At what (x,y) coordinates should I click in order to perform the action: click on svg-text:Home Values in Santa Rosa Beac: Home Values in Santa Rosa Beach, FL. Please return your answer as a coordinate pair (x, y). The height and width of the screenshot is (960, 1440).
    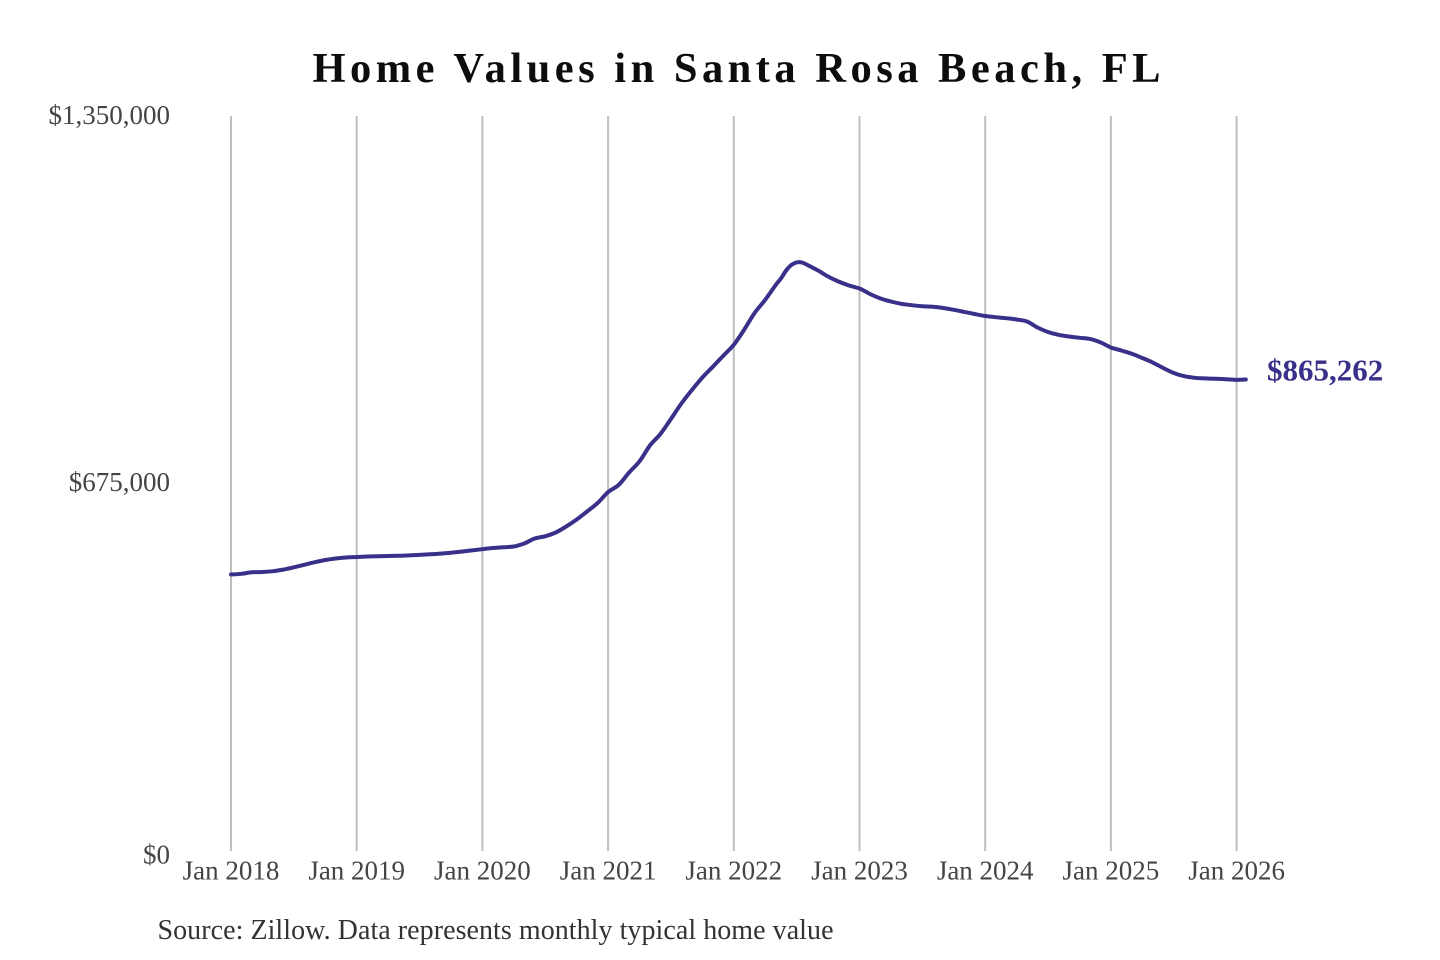
    Looking at the image, I should click on (737, 68).